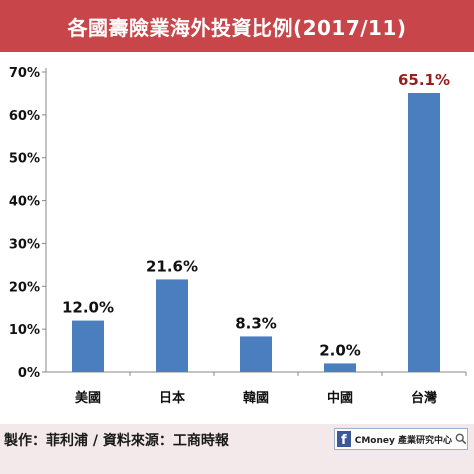 This screenshot has height=474, width=474. I want to click on credit-text: 製作：菲利浦 / 資料來源：工商時報, so click(116, 441).